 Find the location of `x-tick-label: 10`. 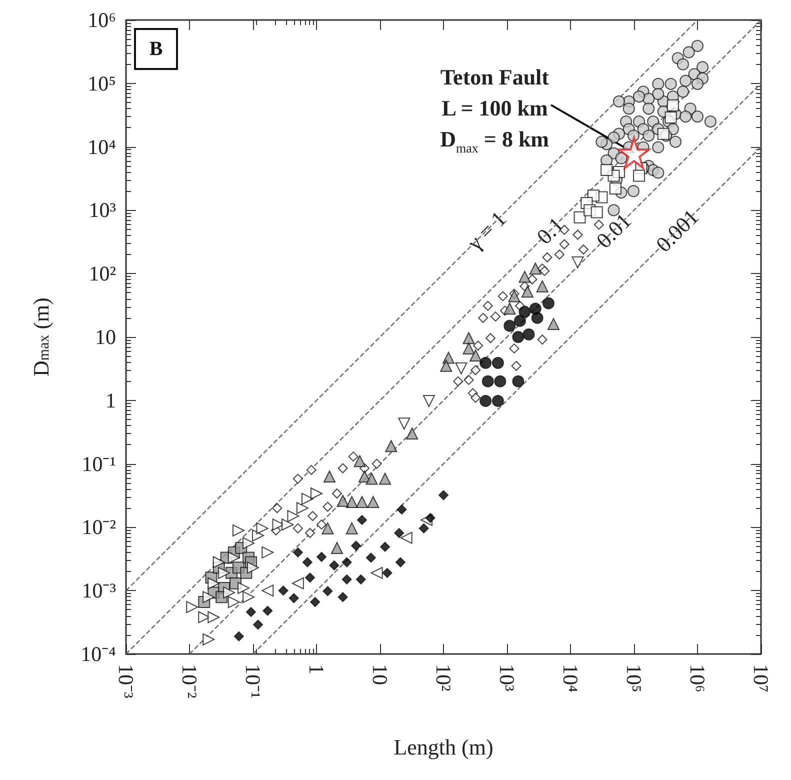

x-tick-label: 10 is located at coordinates (380, 674).